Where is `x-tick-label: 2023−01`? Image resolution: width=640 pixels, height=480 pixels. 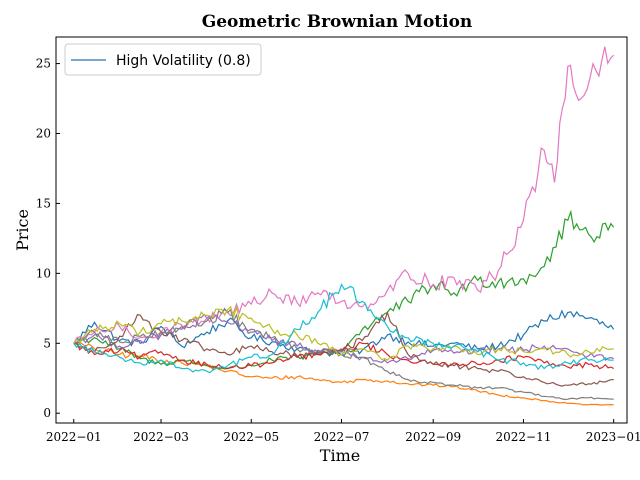 x-tick-label: 2023−01 is located at coordinates (613, 437).